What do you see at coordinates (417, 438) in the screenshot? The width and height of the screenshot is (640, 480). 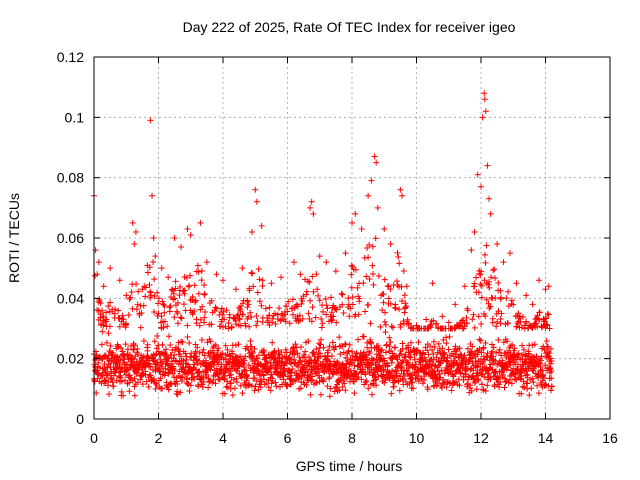 I see `x-tick-label: 10` at bounding box center [417, 438].